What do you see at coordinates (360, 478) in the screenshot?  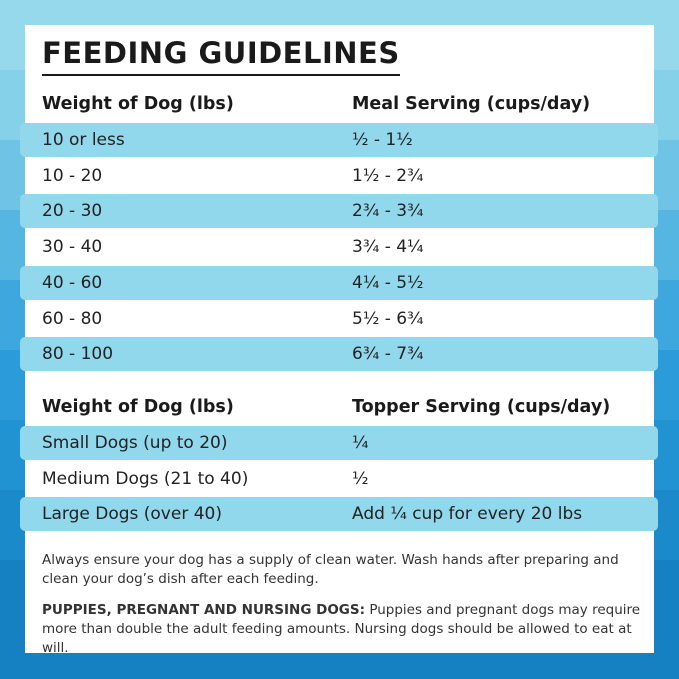 I see `serving: ½` at bounding box center [360, 478].